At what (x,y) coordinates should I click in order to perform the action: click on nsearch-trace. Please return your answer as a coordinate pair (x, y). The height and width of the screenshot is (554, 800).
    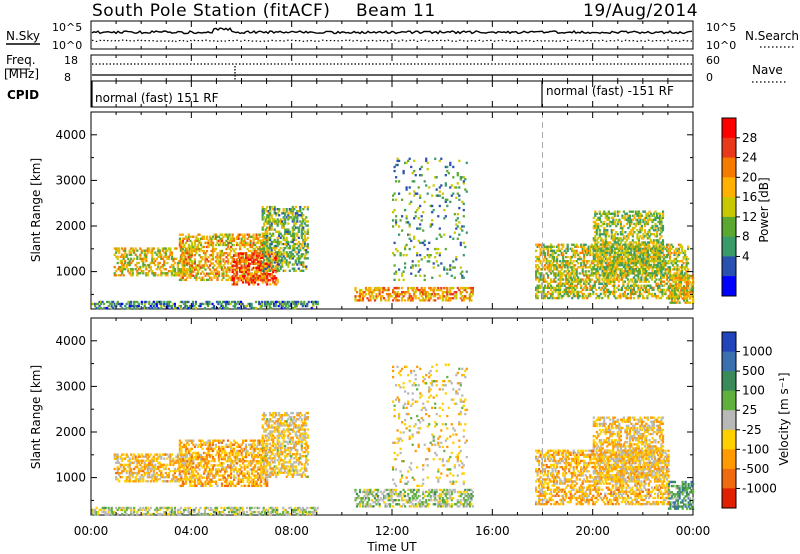
    Looking at the image, I should click on (392, 41).